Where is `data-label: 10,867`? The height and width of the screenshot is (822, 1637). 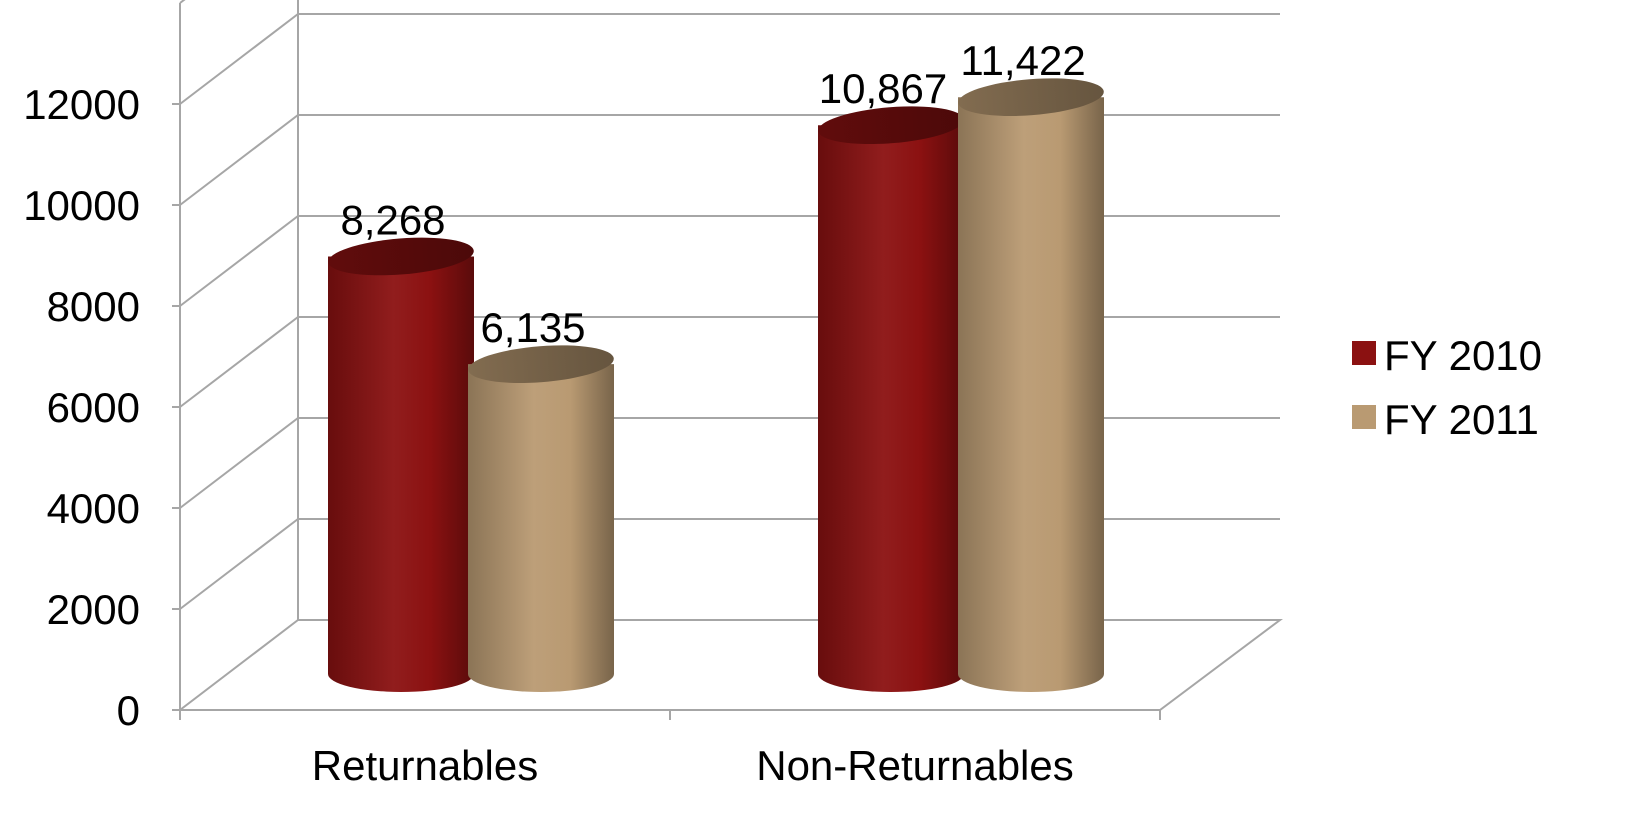 data-label: 10,867 is located at coordinates (883, 88).